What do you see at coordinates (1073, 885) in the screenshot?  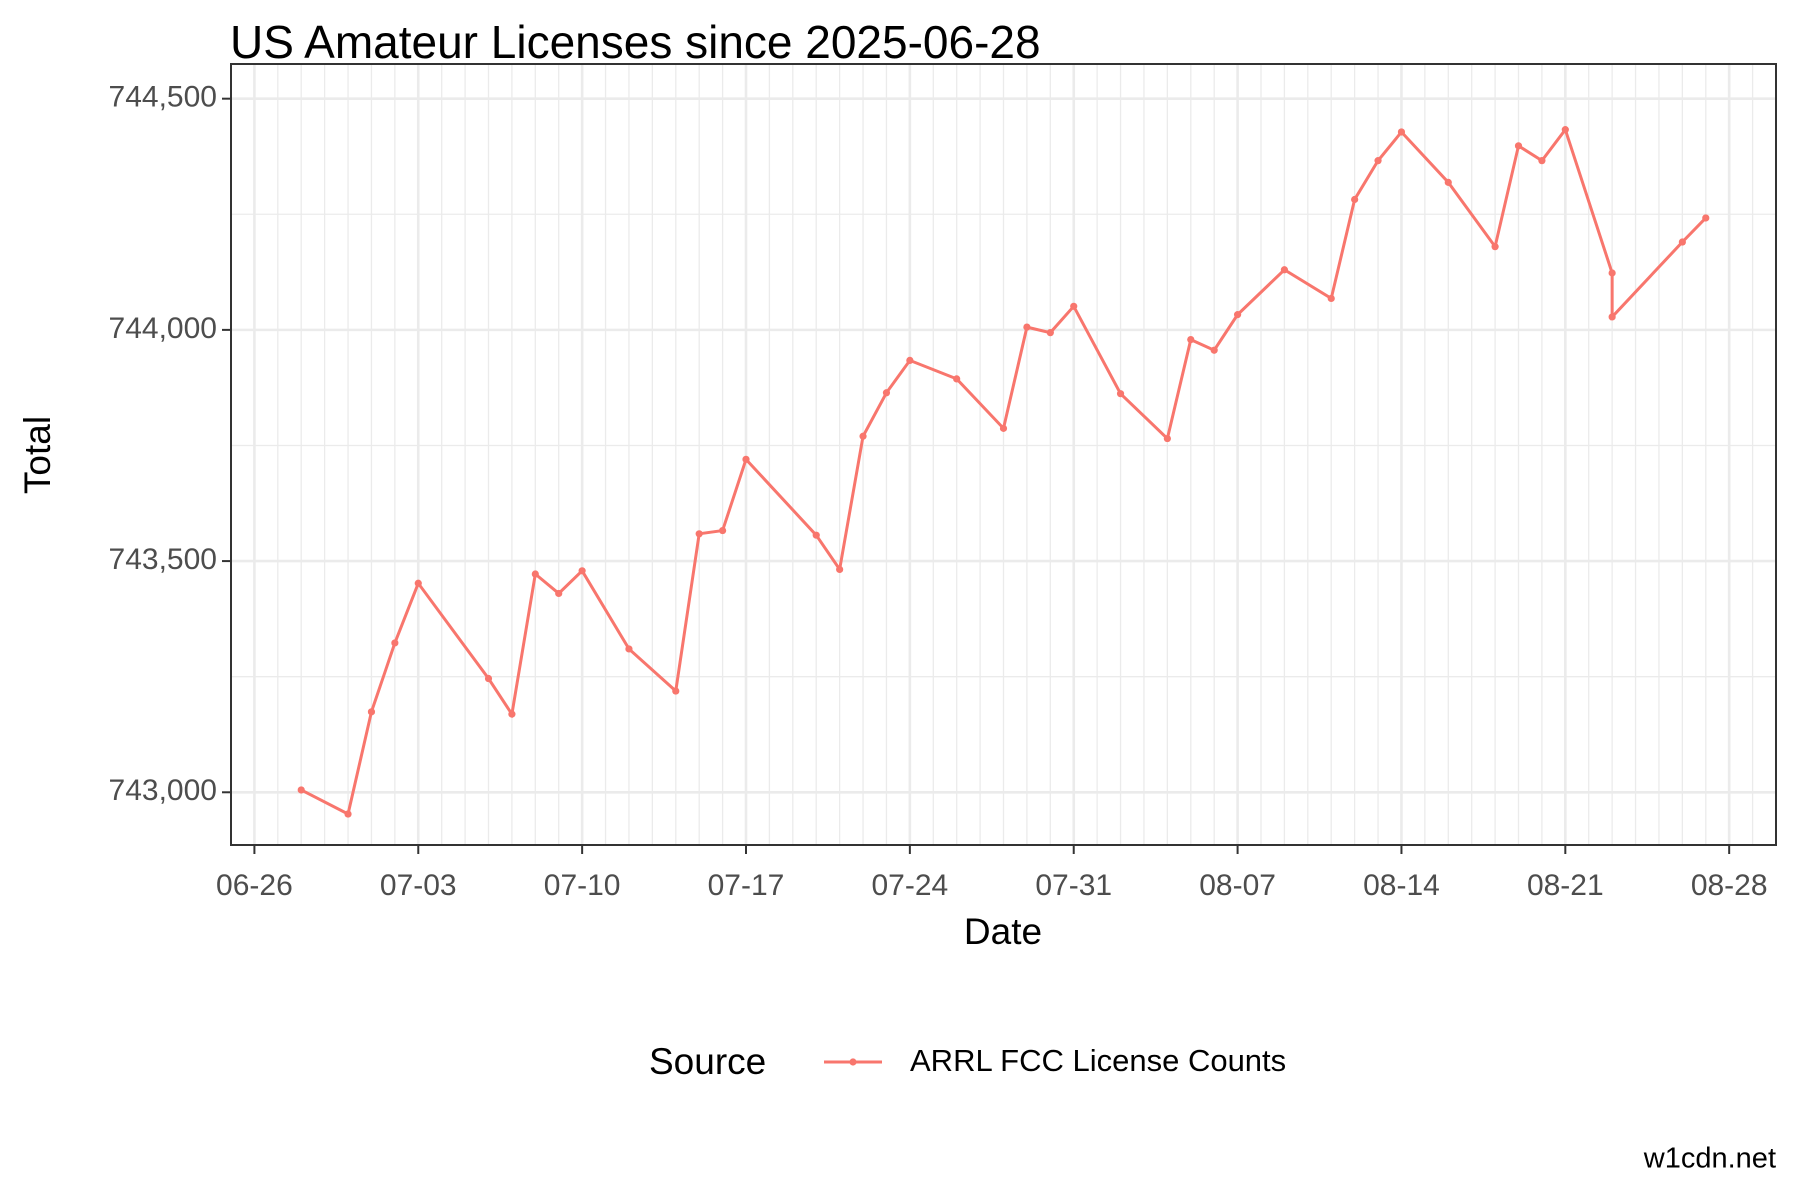 I see `x-tick-label: 07-31` at bounding box center [1073, 885].